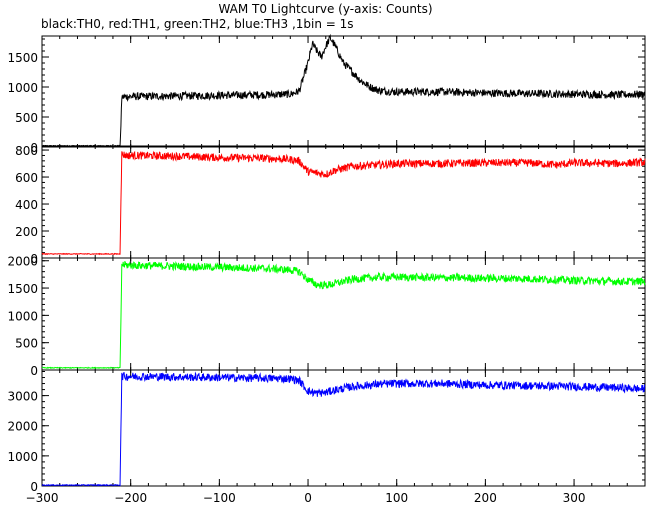 Image resolution: width=651 pixels, height=505 pixels. What do you see at coordinates (130, 498) in the screenshot?
I see `x-tick-label: −200` at bounding box center [130, 498].